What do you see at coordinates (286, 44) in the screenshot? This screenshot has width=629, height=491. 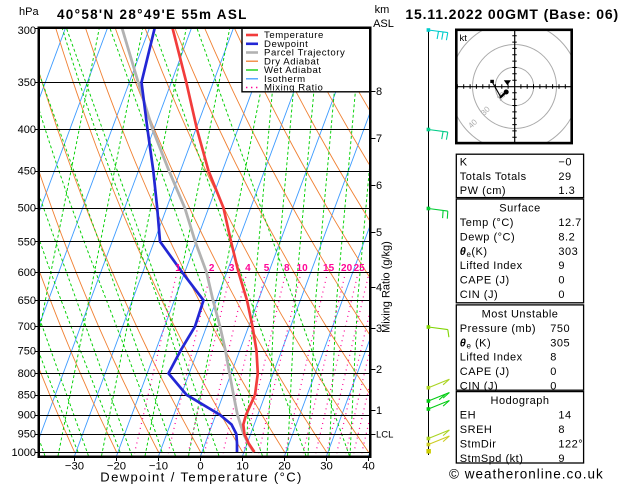 I see `svg-text: Dewpoint` at bounding box center [286, 44].